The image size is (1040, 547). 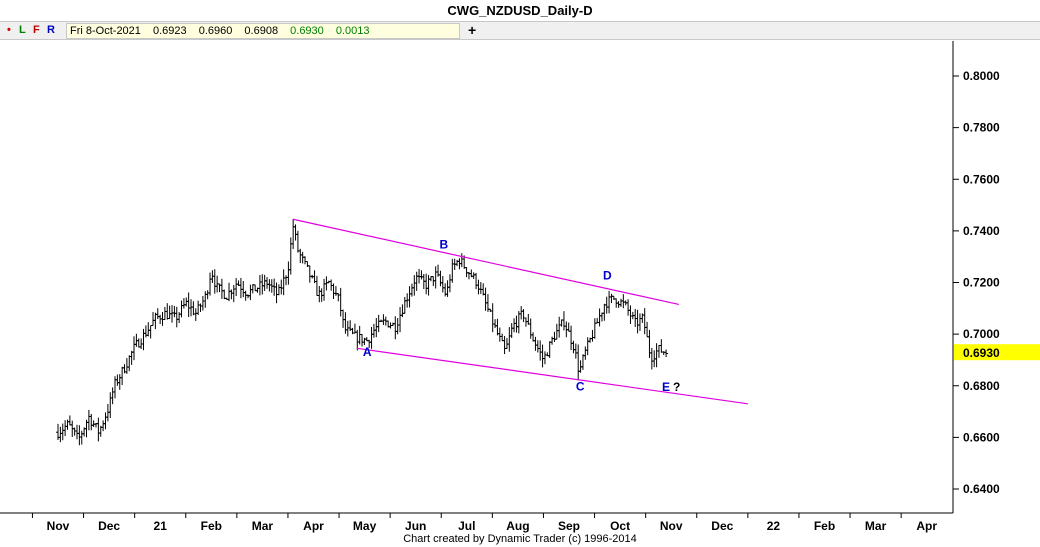 What do you see at coordinates (22, 30) in the screenshot?
I see `toolbar-l-button: L` at bounding box center [22, 30].